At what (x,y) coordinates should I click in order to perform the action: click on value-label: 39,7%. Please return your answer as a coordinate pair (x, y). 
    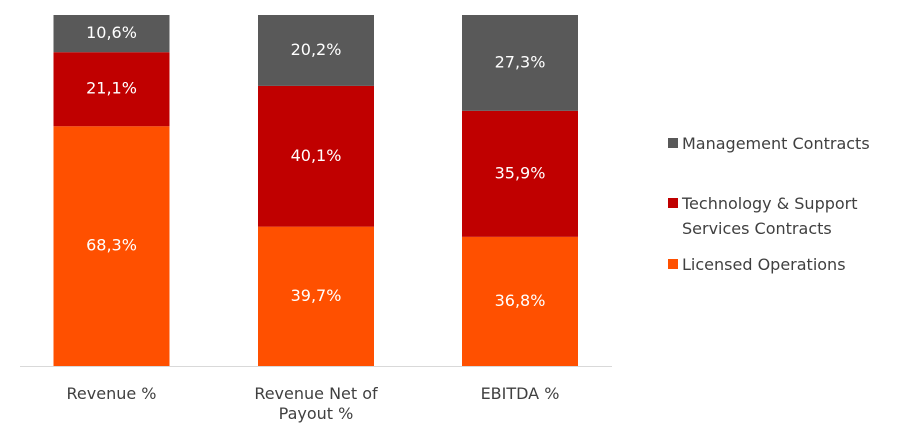
    Looking at the image, I should click on (316, 295).